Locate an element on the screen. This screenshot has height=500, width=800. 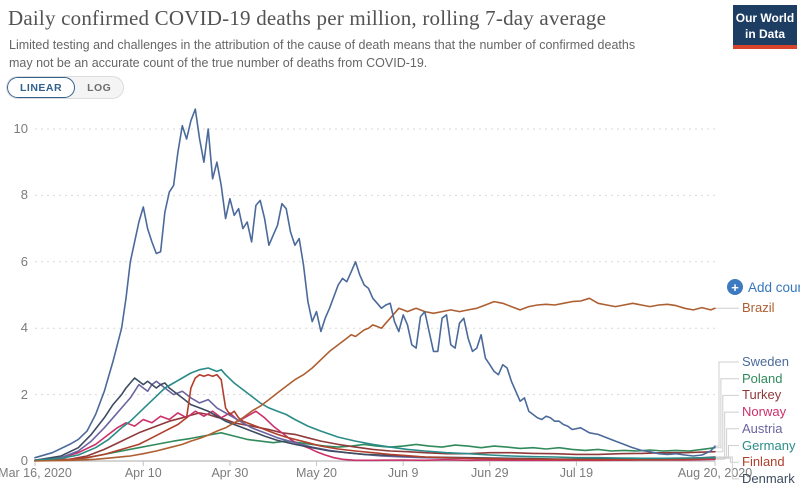
y-tick-label: 10 is located at coordinates (20, 128).